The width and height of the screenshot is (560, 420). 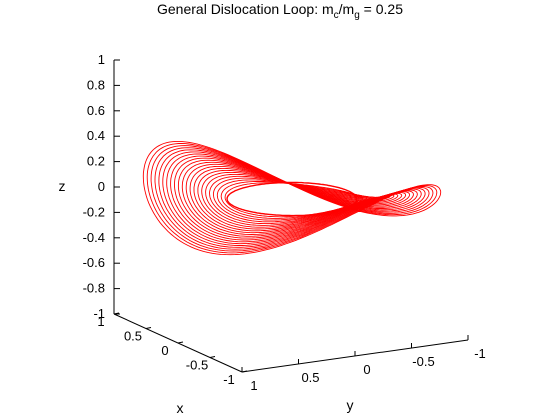 What do you see at coordinates (229, 379) in the screenshot?
I see `x-tick-label: -1` at bounding box center [229, 379].